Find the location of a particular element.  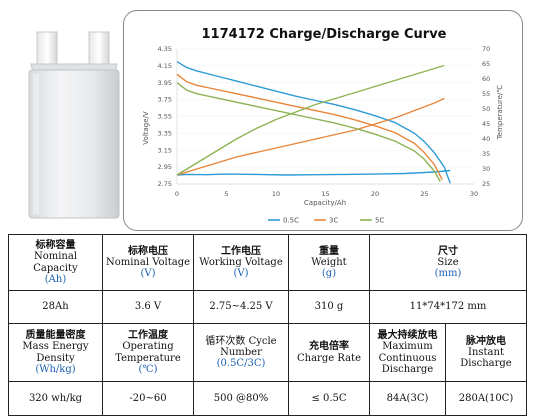

spec-value-charge-rate: ≤ 0.5C is located at coordinates (329, 398).